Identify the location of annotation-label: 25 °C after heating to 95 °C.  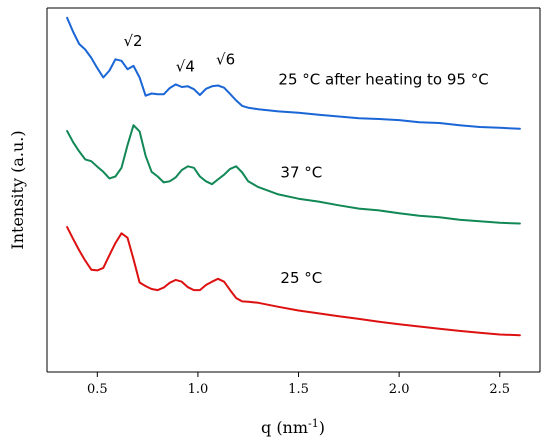
(383, 79).